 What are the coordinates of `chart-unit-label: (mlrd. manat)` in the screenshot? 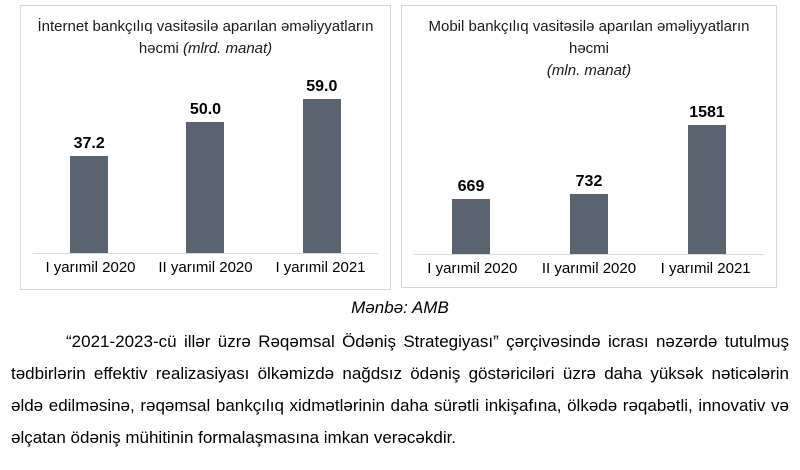 It's located at (228, 48).